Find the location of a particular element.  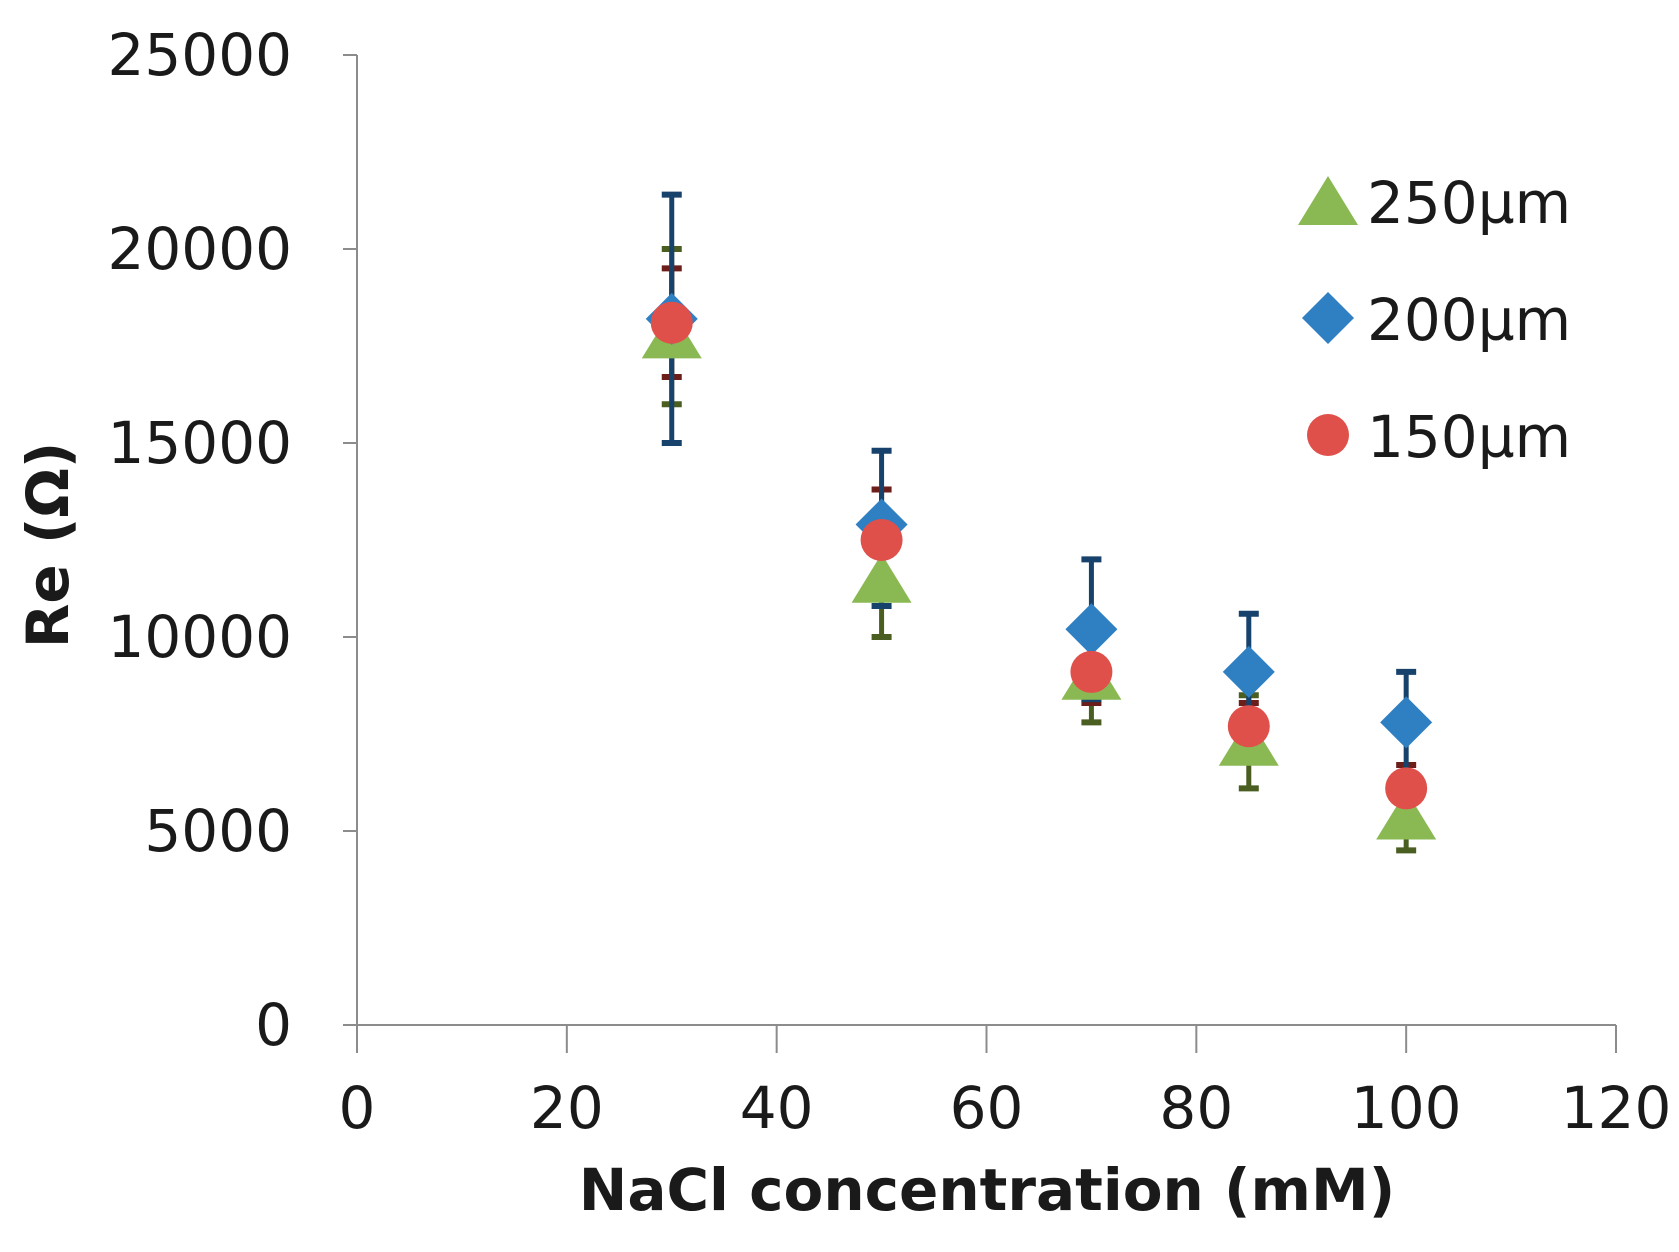

legend-swatch-triangle is located at coordinates (1328, 200).